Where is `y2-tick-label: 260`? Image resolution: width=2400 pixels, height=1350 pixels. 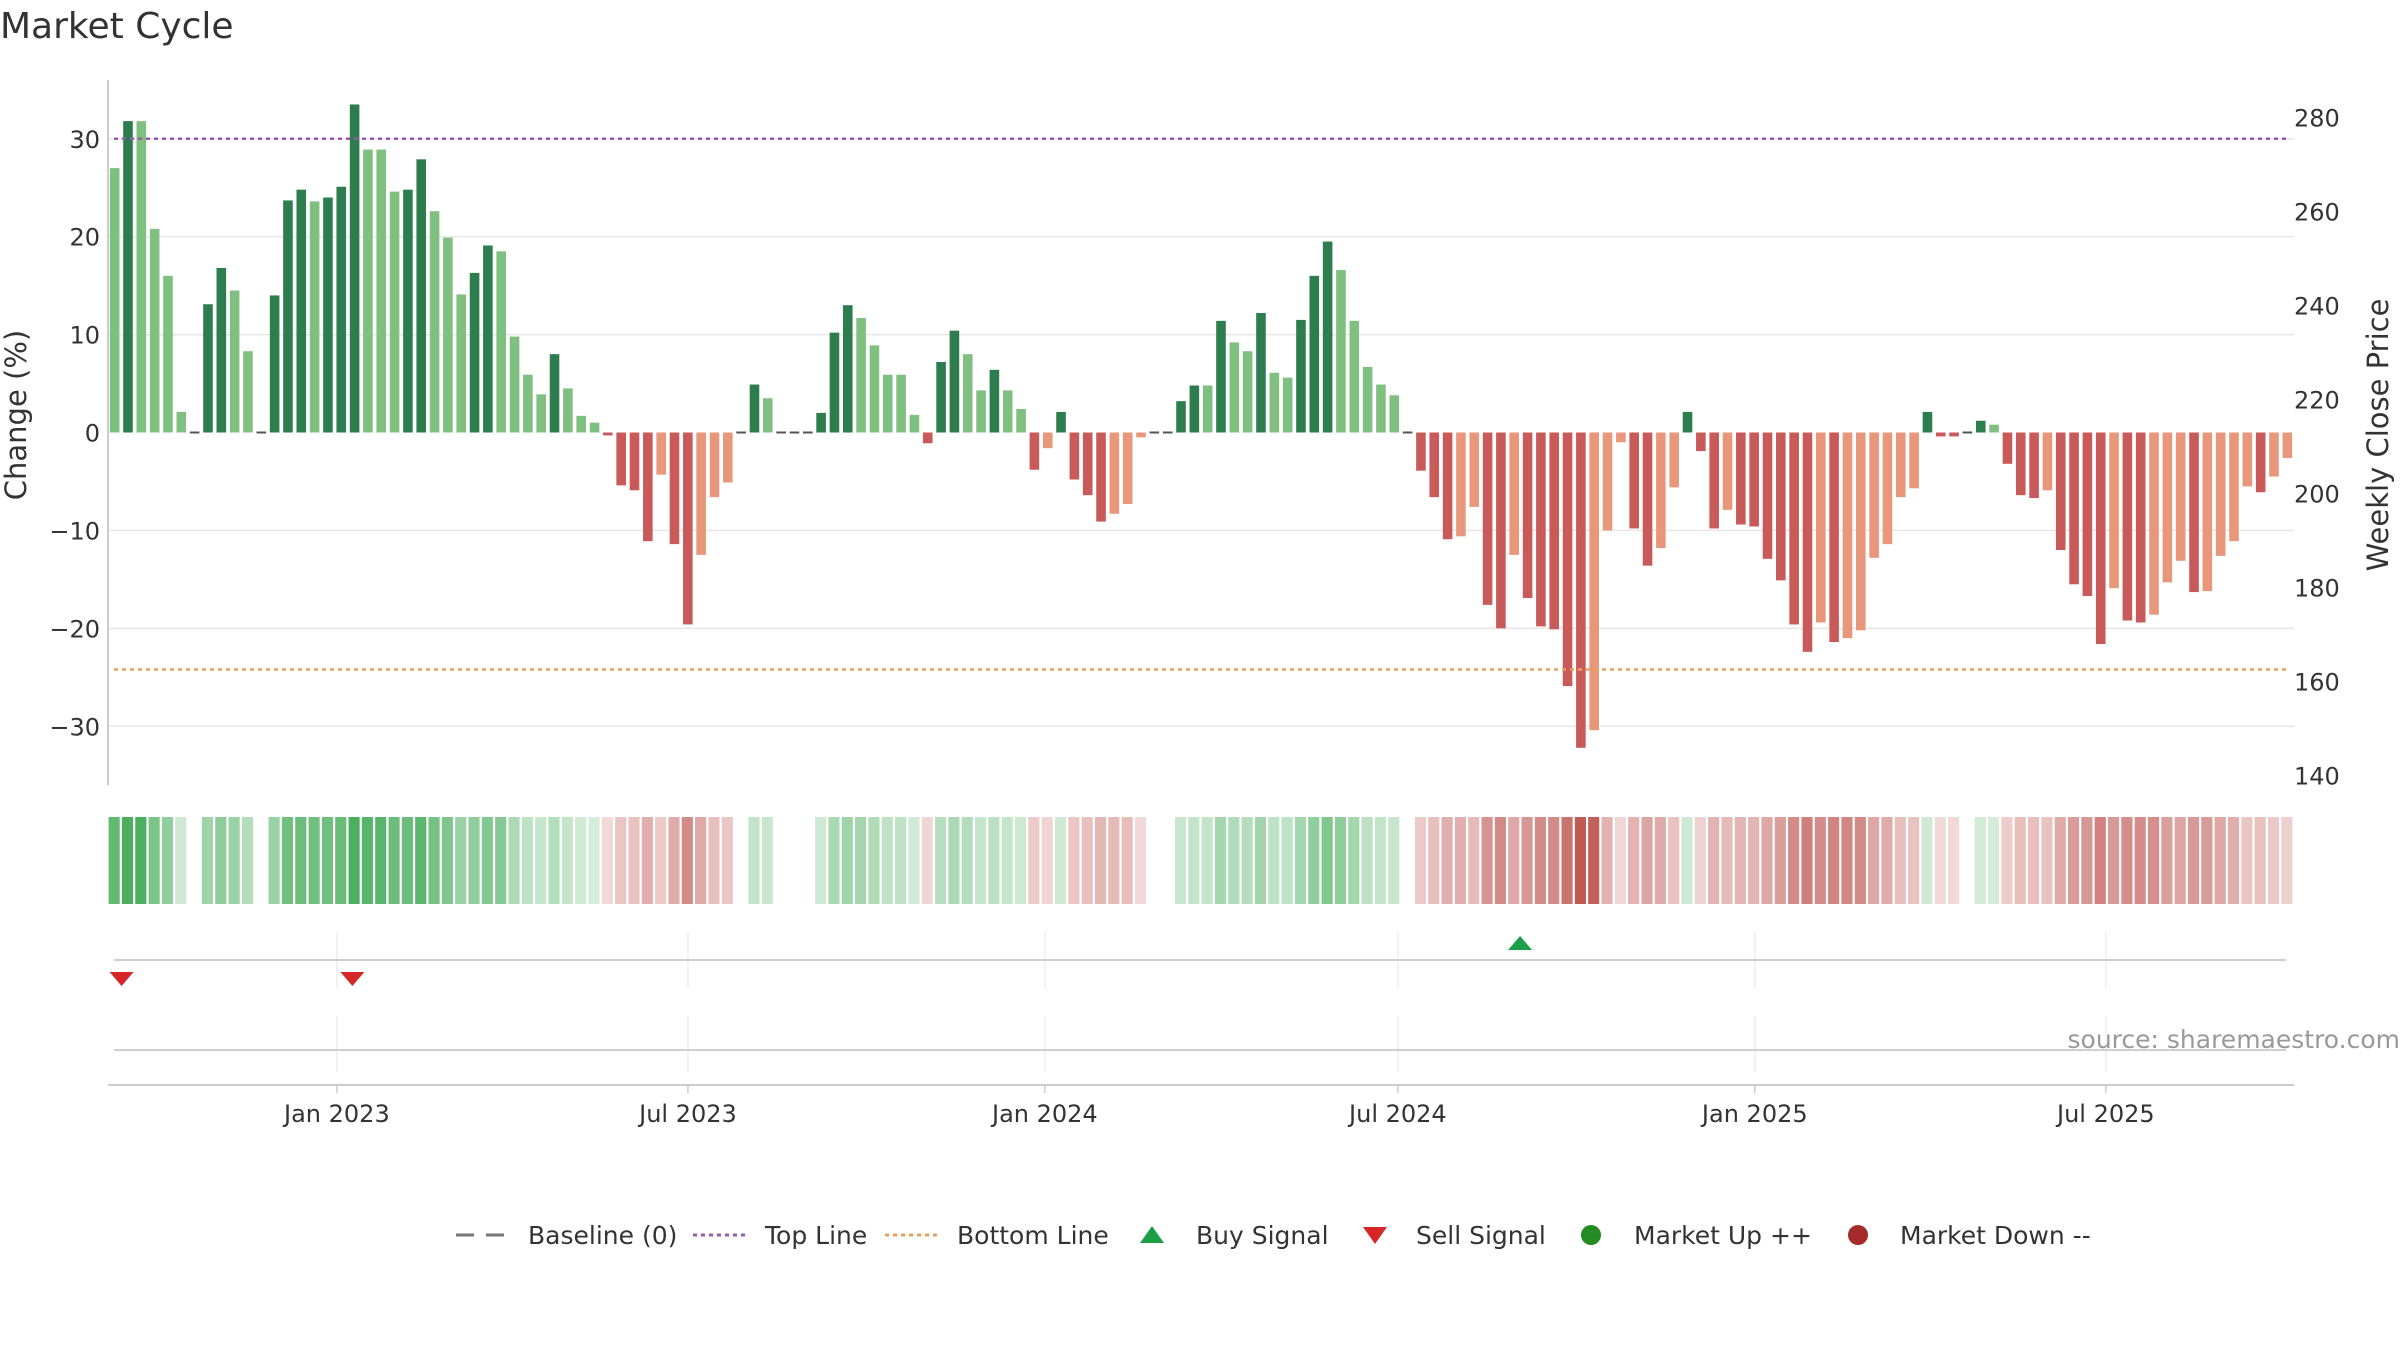
y2-tick-label: 260 is located at coordinates (2317, 213).